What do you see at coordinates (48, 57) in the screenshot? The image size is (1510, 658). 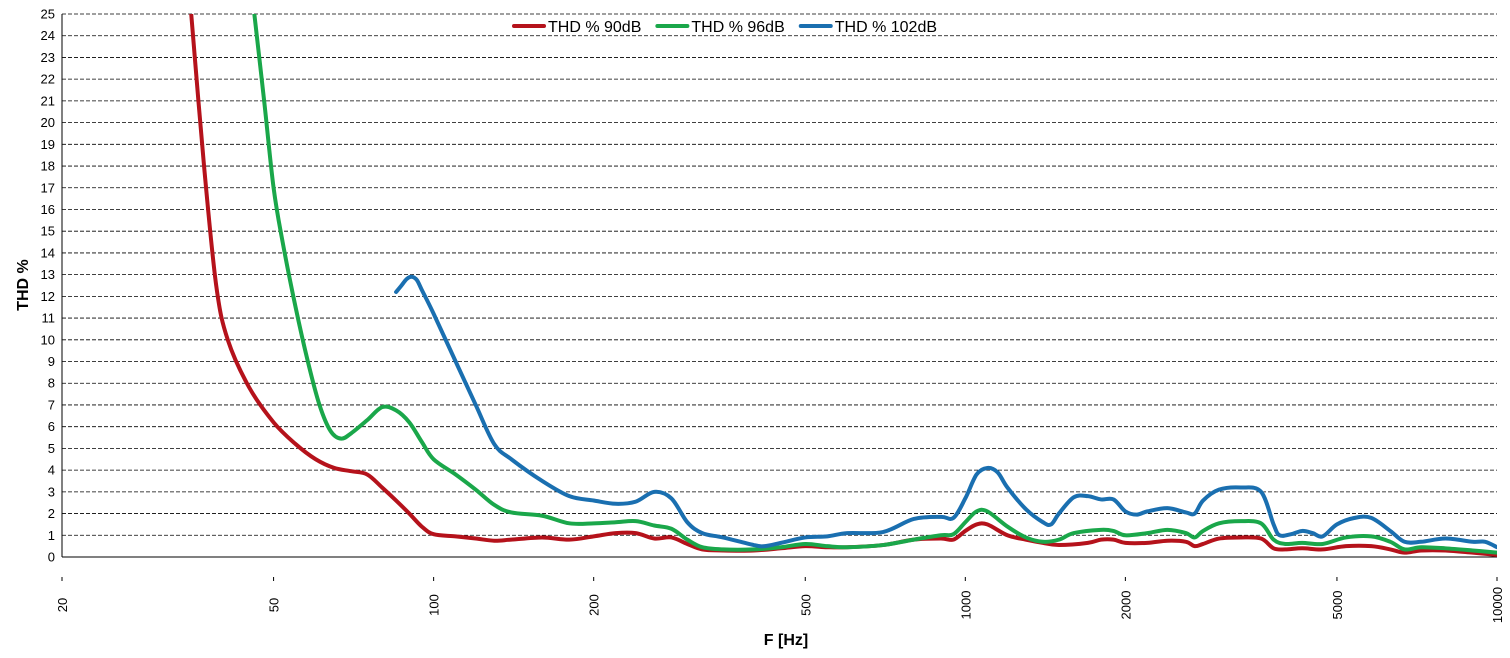 I see `y-tick-label: 23` at bounding box center [48, 57].